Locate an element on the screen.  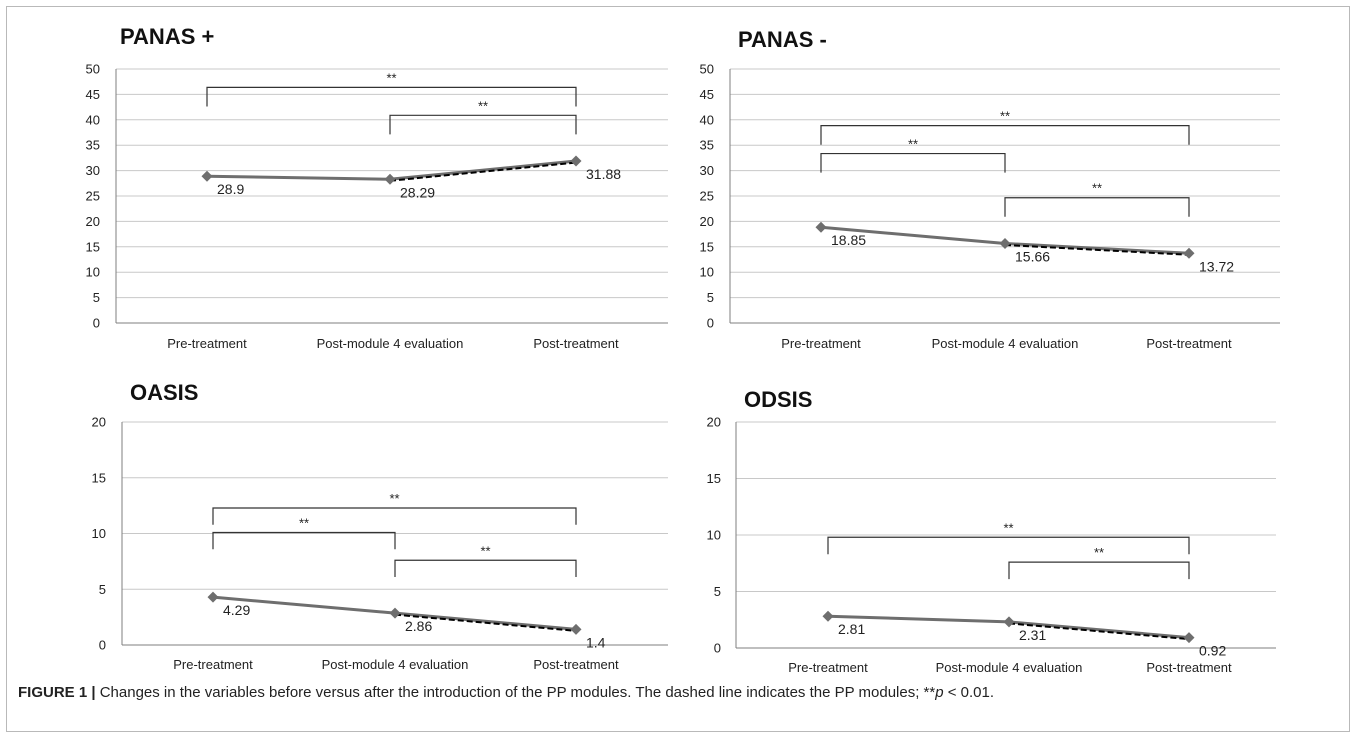
chart-title: ODSIS is located at coordinates (778, 399).